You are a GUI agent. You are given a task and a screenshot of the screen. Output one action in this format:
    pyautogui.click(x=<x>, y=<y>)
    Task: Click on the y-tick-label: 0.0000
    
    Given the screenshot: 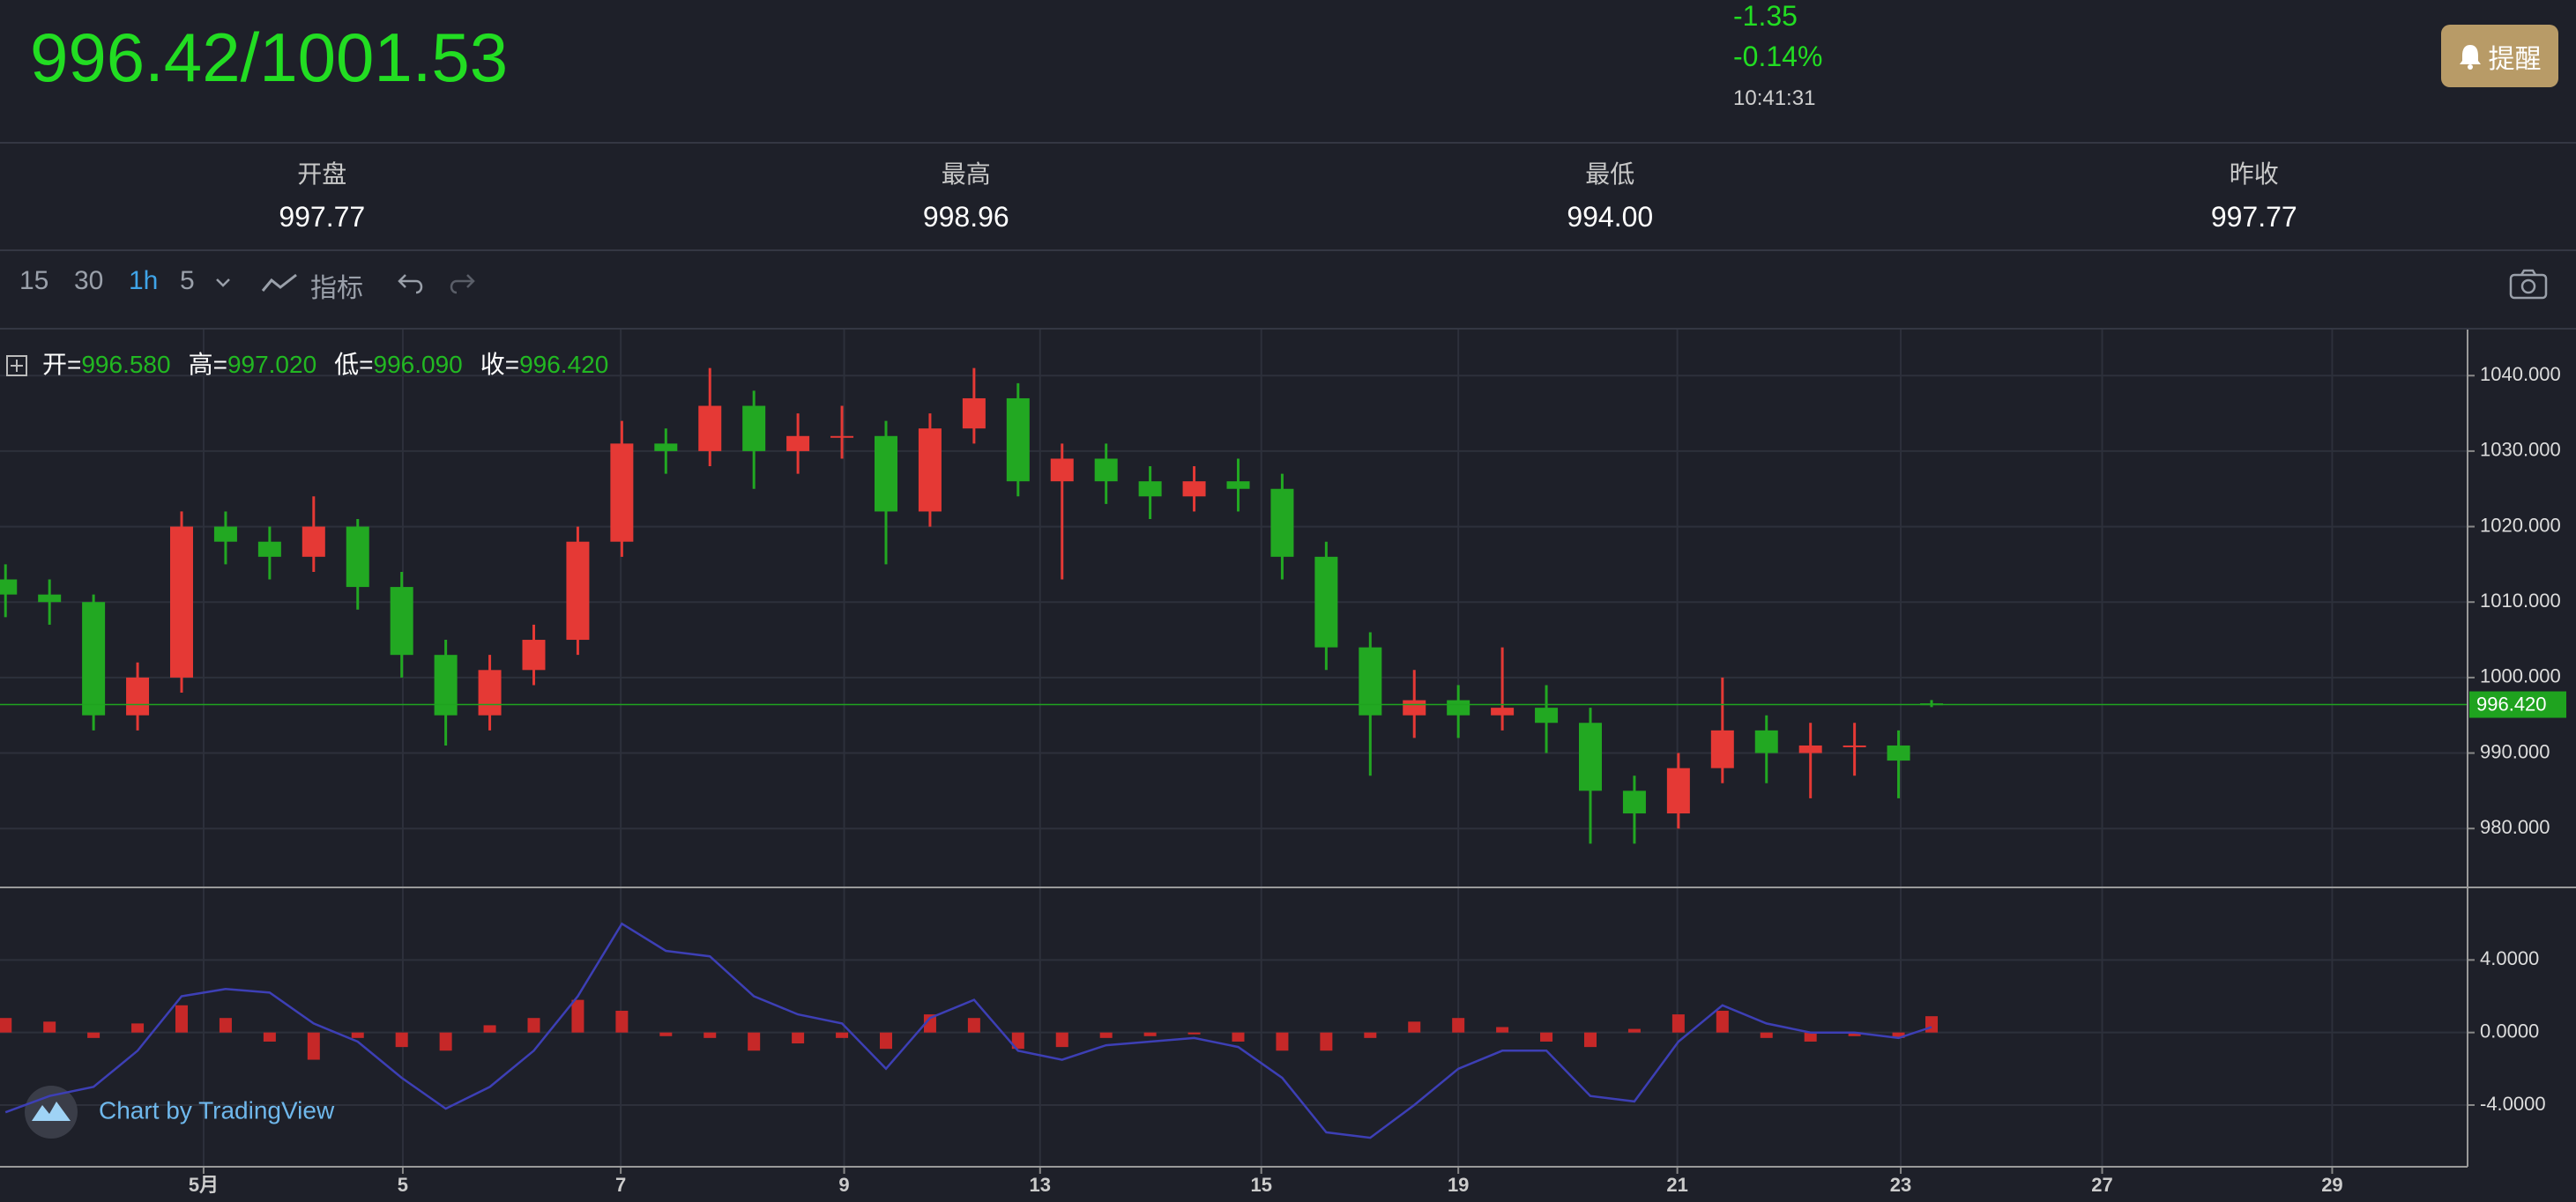 What is the action you would take?
    pyautogui.click(x=2510, y=1031)
    